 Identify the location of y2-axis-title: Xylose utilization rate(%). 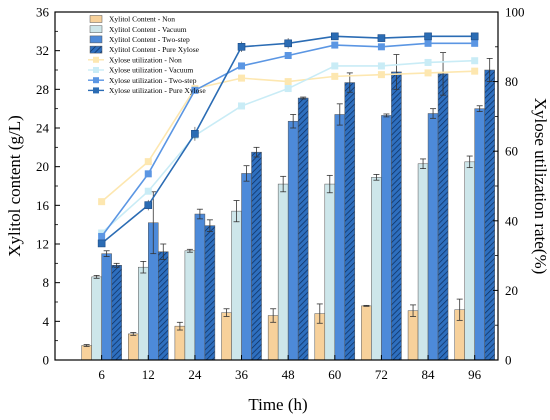
(540, 186).